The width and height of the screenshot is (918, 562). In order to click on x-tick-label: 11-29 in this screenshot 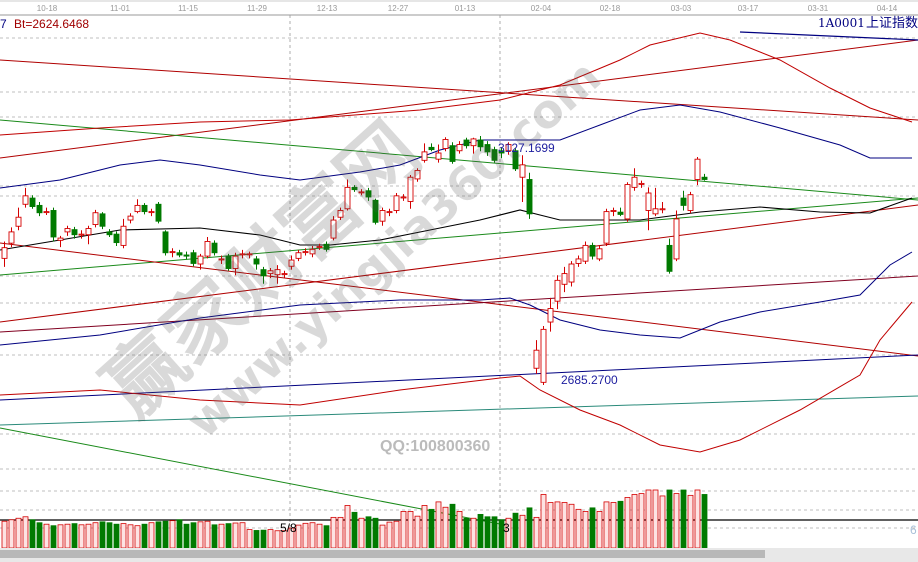, I will do `click(257, 8)`.